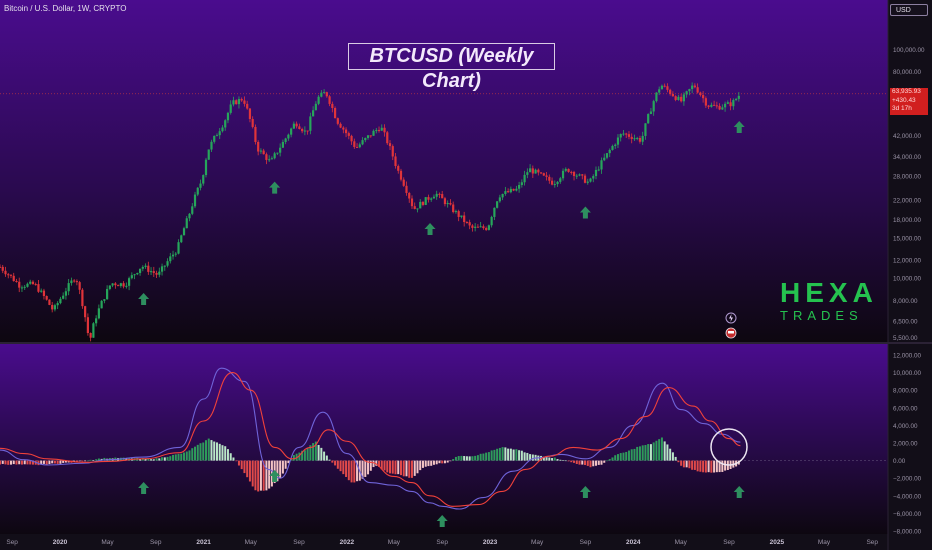  Describe the element at coordinates (731, 332) in the screenshot. I see `flag-icon` at that location.